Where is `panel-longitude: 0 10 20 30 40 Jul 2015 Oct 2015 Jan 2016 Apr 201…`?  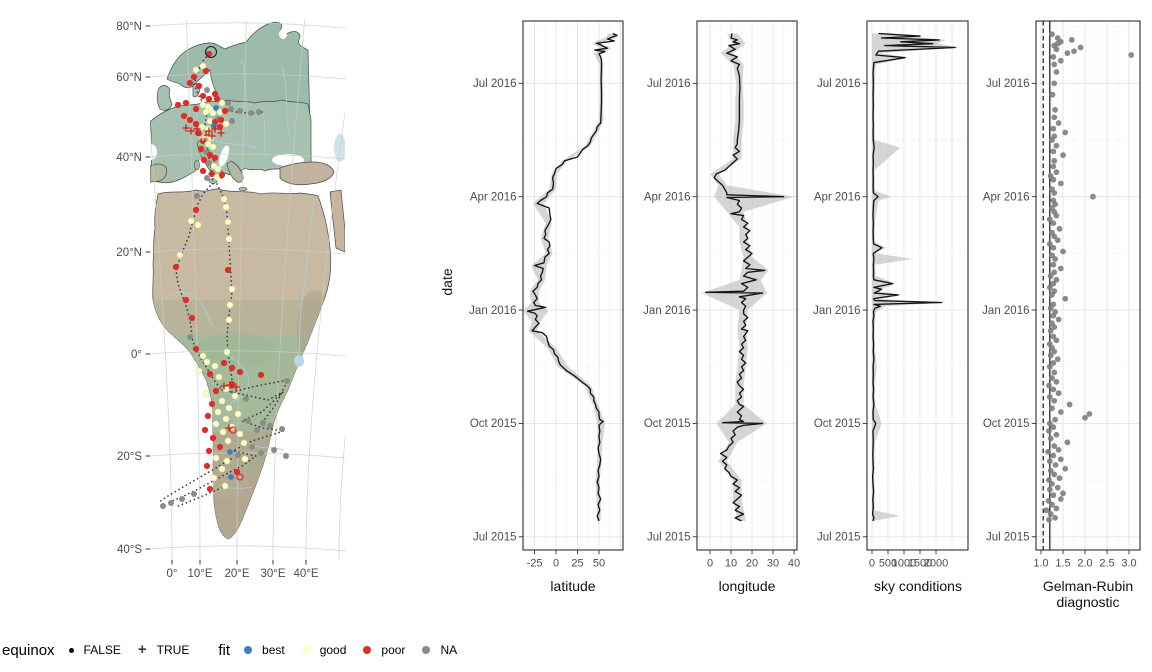 panel-longitude: 0 10 20 30 40 Jul 2015 Oct 2015 Jan 2016 Apr 201… is located at coordinates (721, 295).